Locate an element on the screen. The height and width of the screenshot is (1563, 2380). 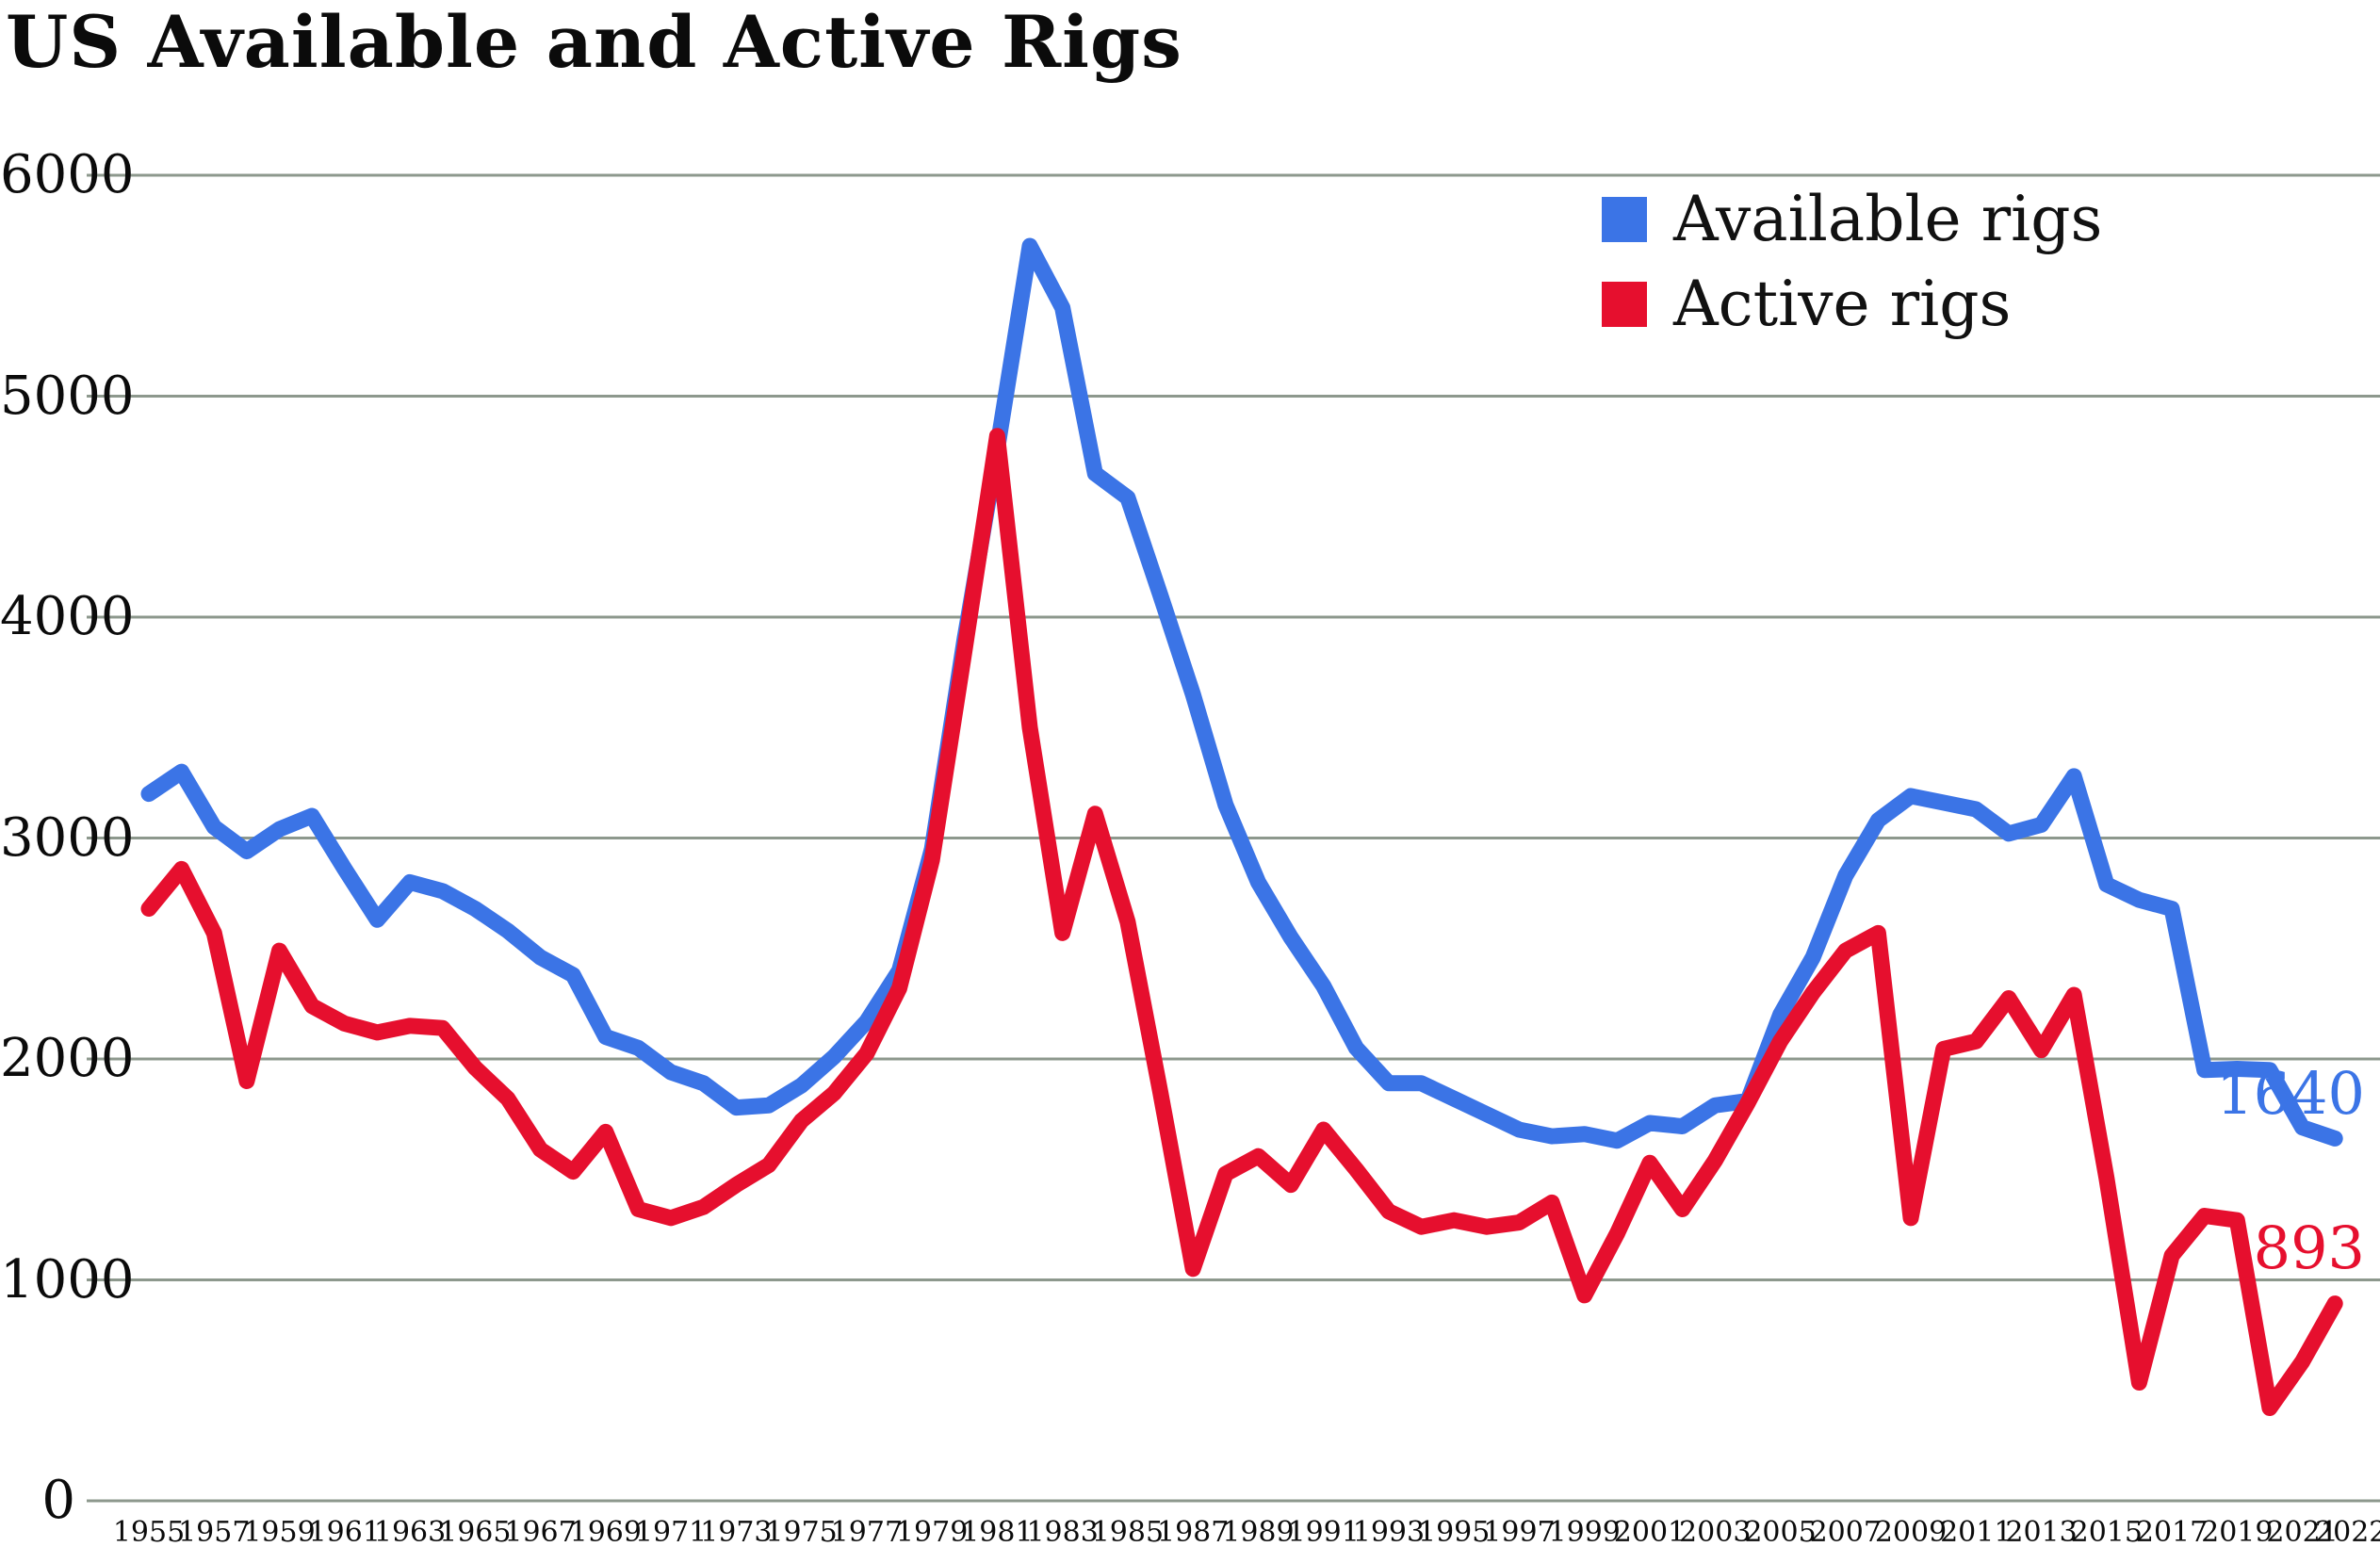
x-tick-label-2011: 2011 is located at coordinates (1977, 1532).